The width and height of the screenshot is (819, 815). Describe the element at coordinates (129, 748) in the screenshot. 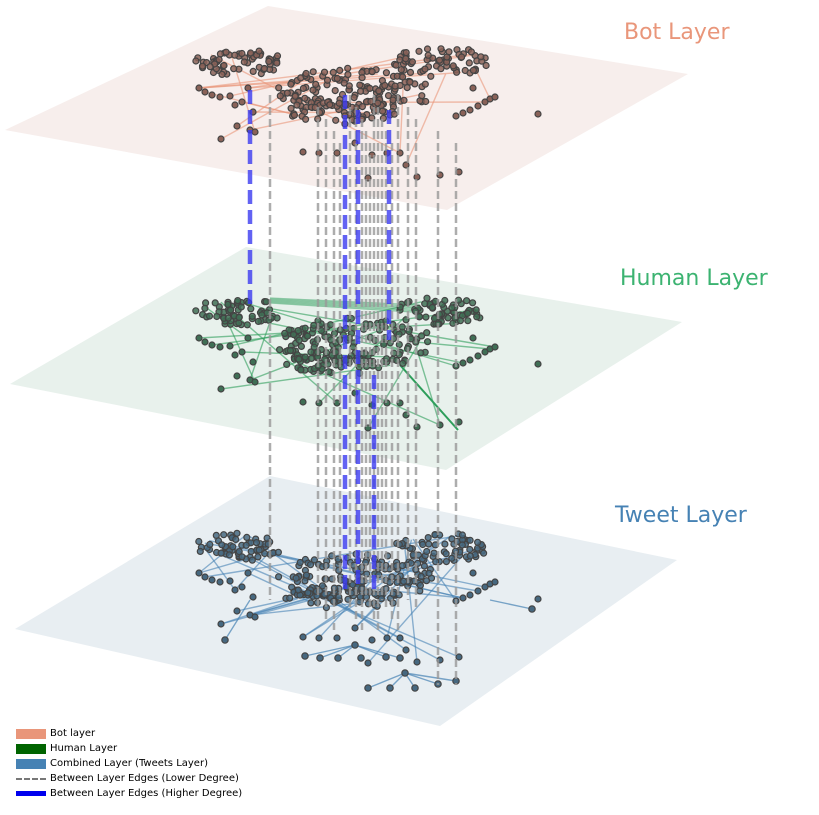

I see `legend-item-human-layer: Human Layer` at that location.